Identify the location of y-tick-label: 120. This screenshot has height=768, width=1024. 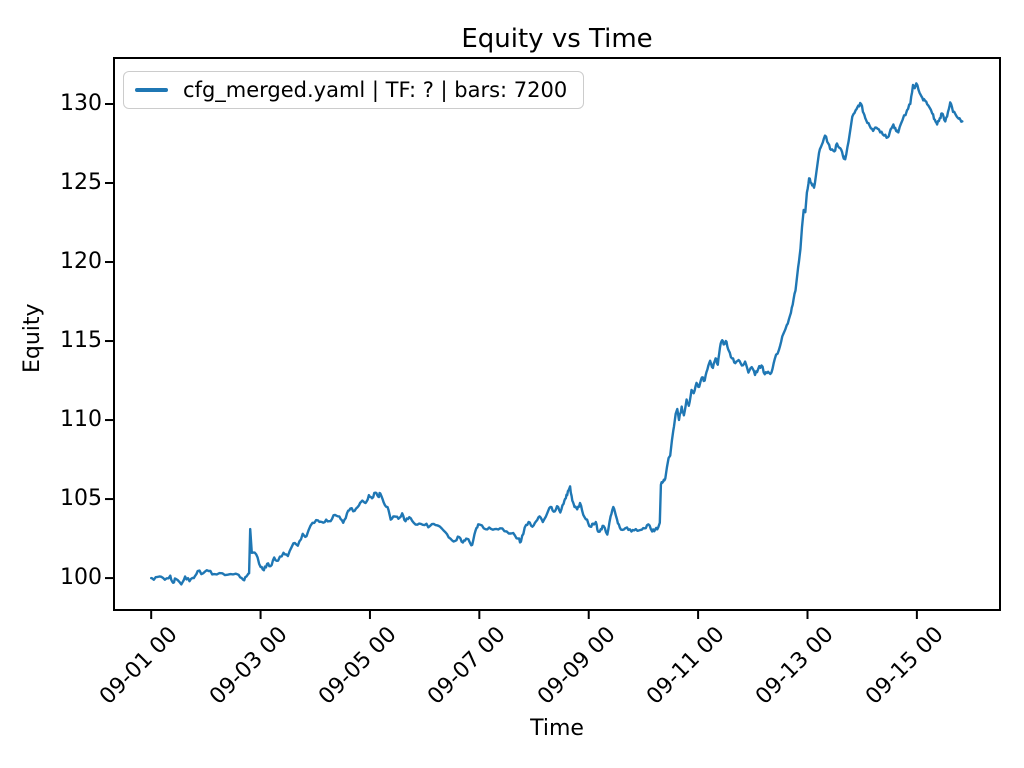
(81, 262).